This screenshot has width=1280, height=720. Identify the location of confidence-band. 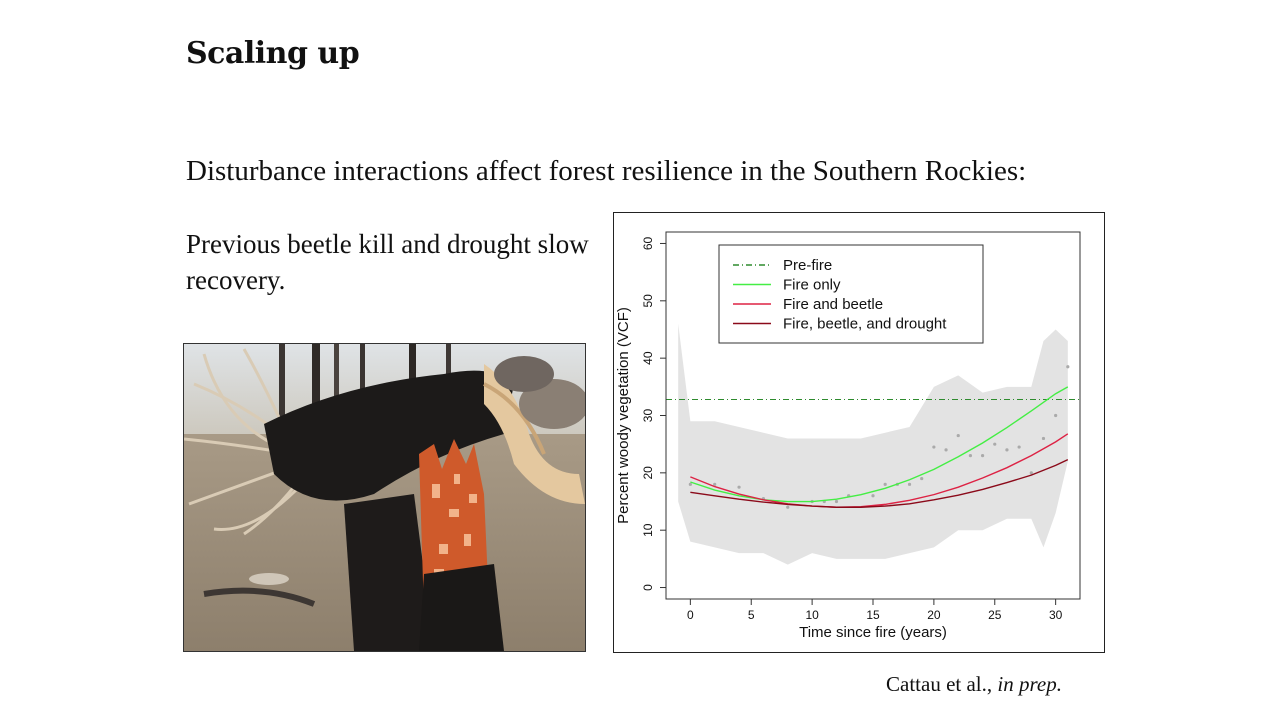
(873, 444).